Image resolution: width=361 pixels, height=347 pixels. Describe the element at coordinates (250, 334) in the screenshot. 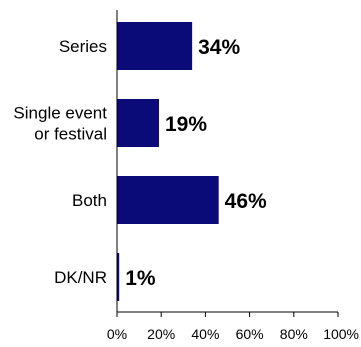

I see `x-tick-label-3: 60%` at that location.